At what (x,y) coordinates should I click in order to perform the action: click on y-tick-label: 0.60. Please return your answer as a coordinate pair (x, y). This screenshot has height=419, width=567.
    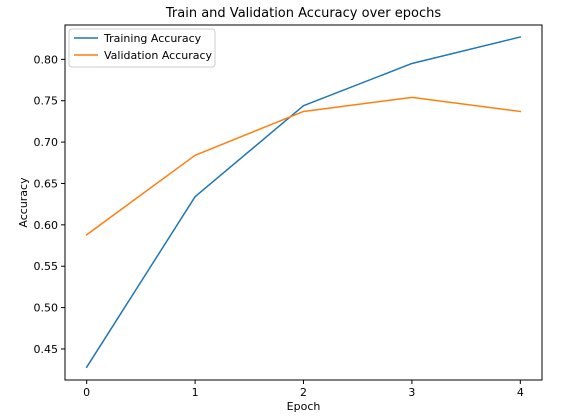
    Looking at the image, I should click on (46, 225).